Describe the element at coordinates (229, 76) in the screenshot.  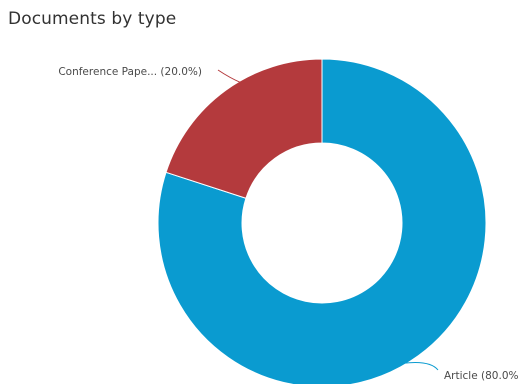
I see `leader-line-conference-paper` at that location.